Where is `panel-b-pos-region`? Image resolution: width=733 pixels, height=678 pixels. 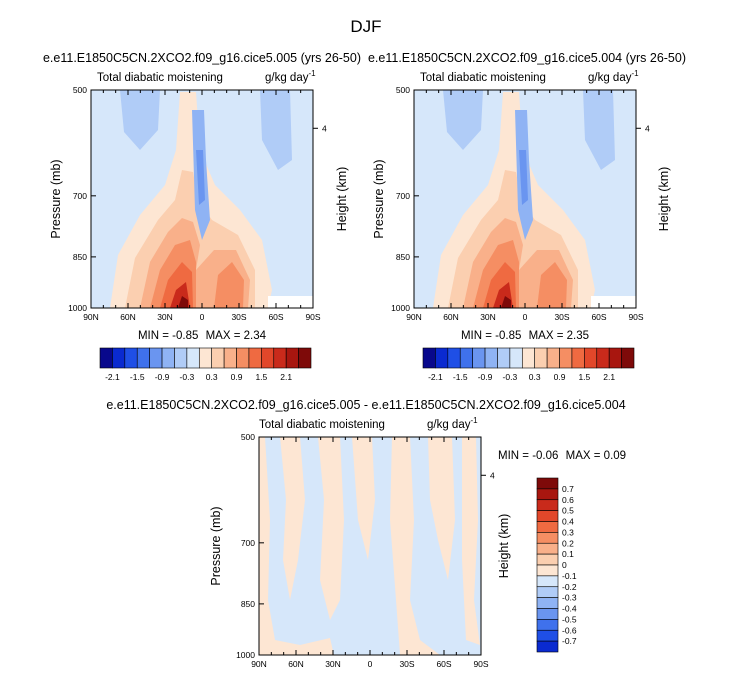
panel-b-pos-region is located at coordinates (552, 285).